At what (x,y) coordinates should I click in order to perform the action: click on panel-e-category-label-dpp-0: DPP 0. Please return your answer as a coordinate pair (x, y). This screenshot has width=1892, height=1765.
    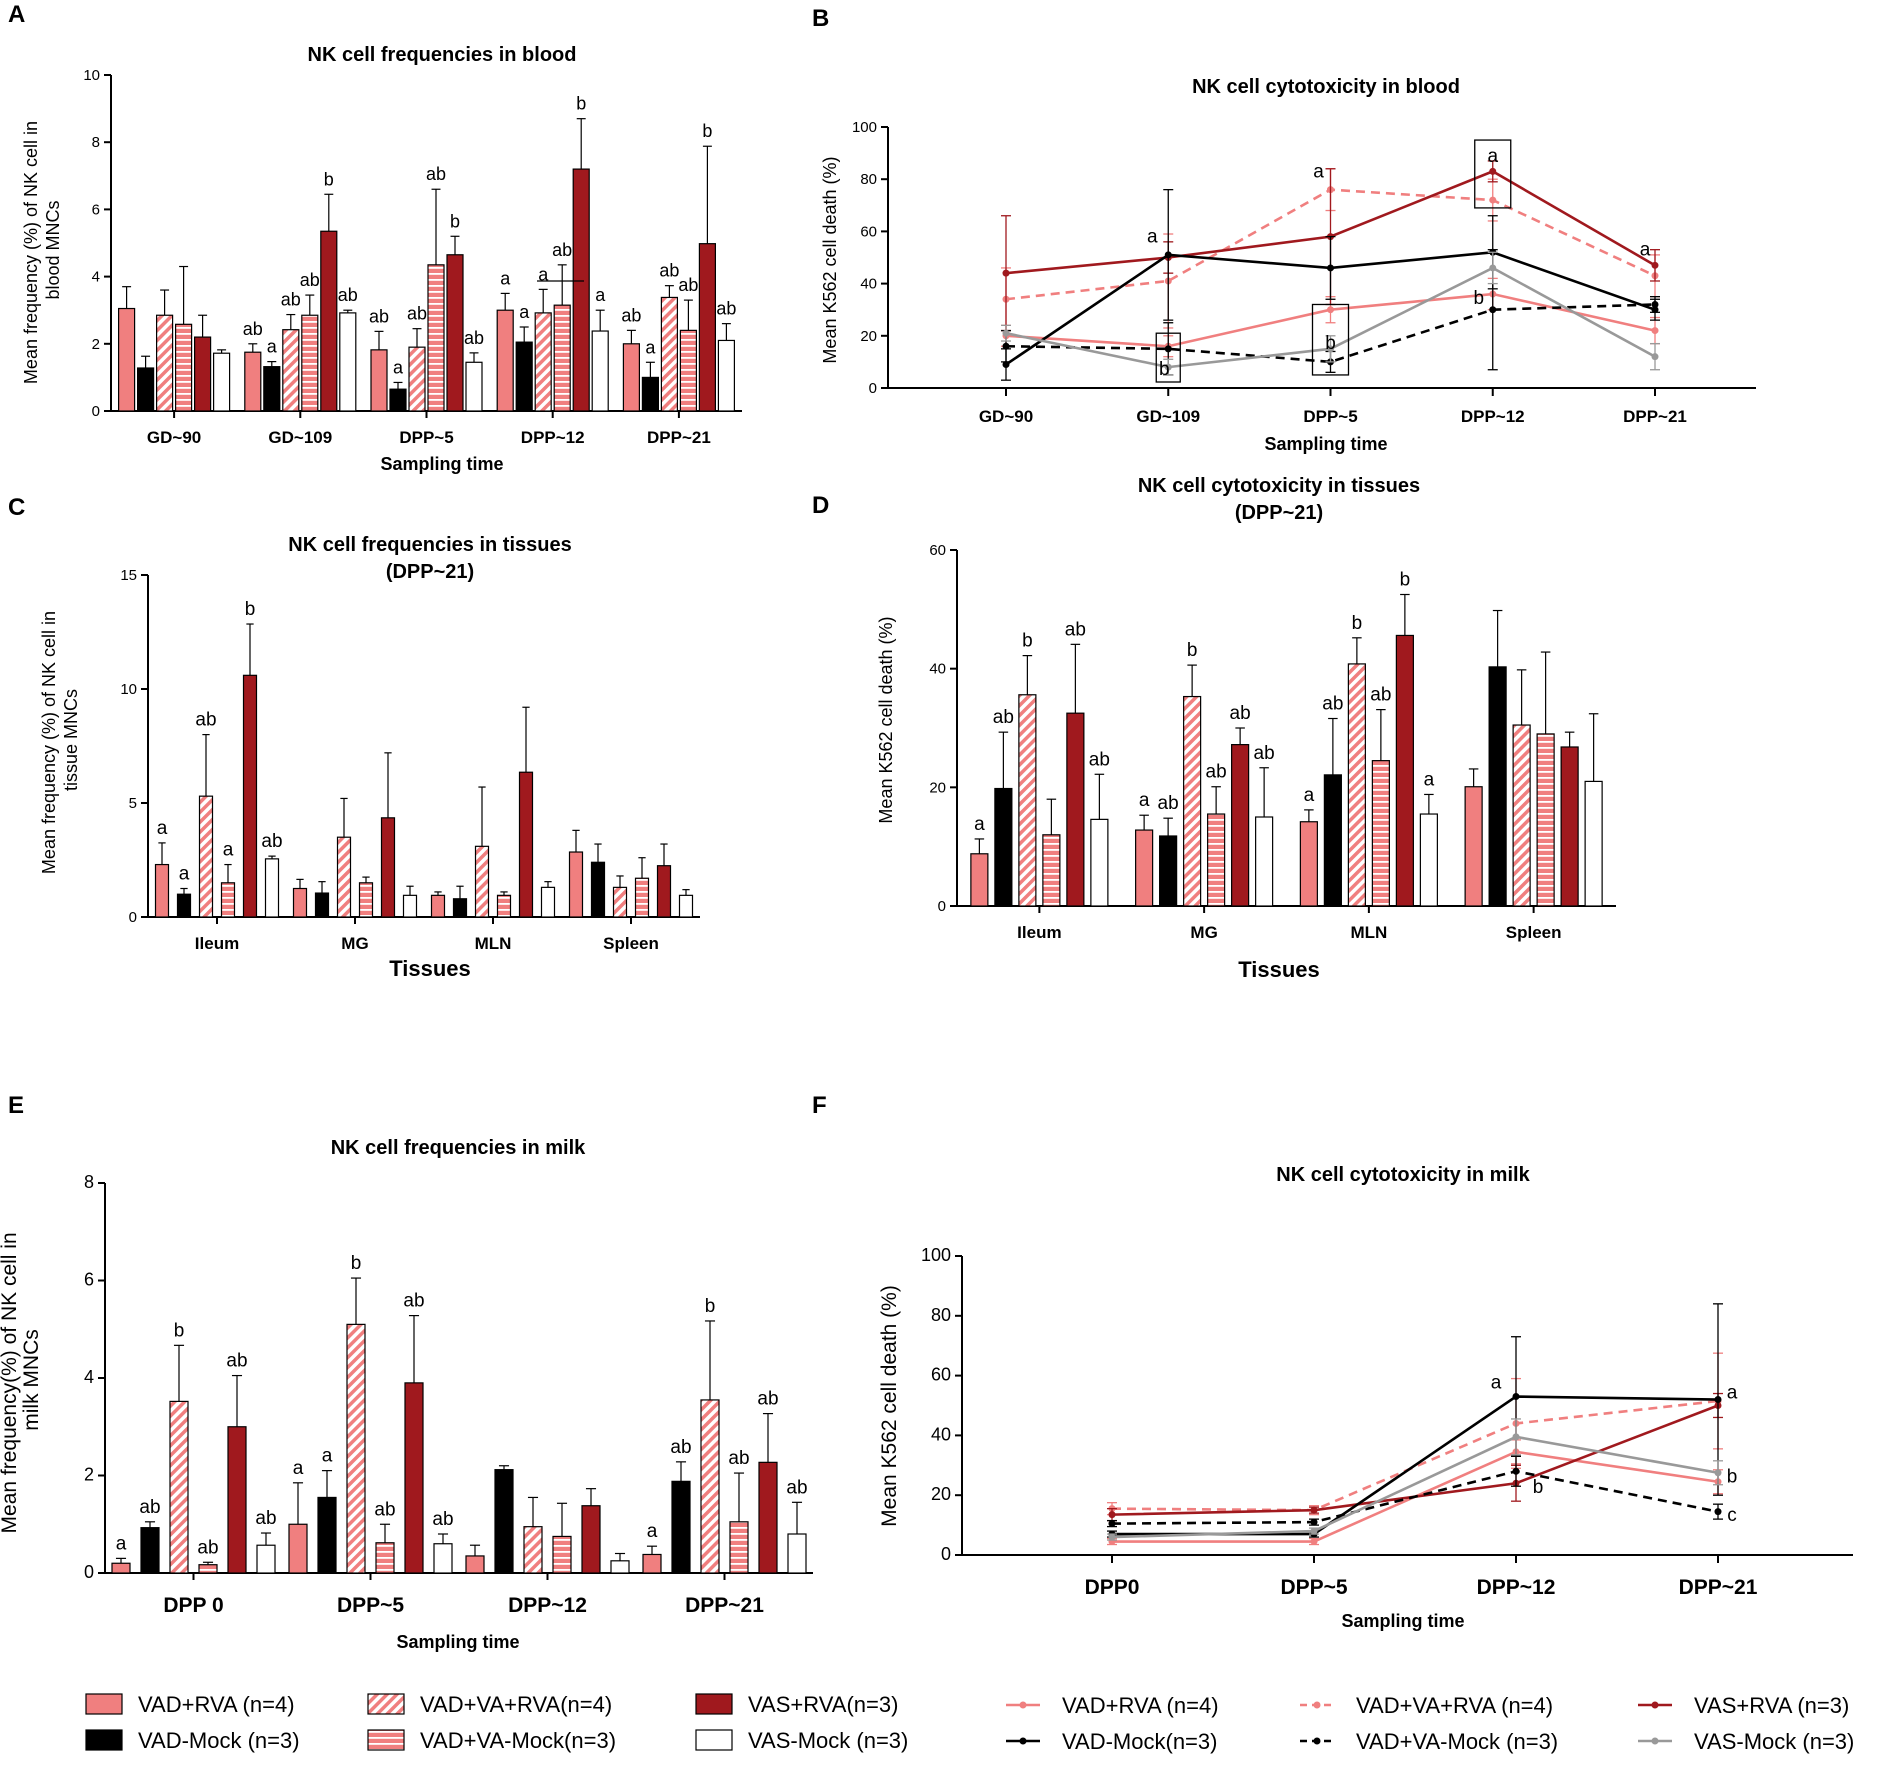
    Looking at the image, I should click on (193, 1605).